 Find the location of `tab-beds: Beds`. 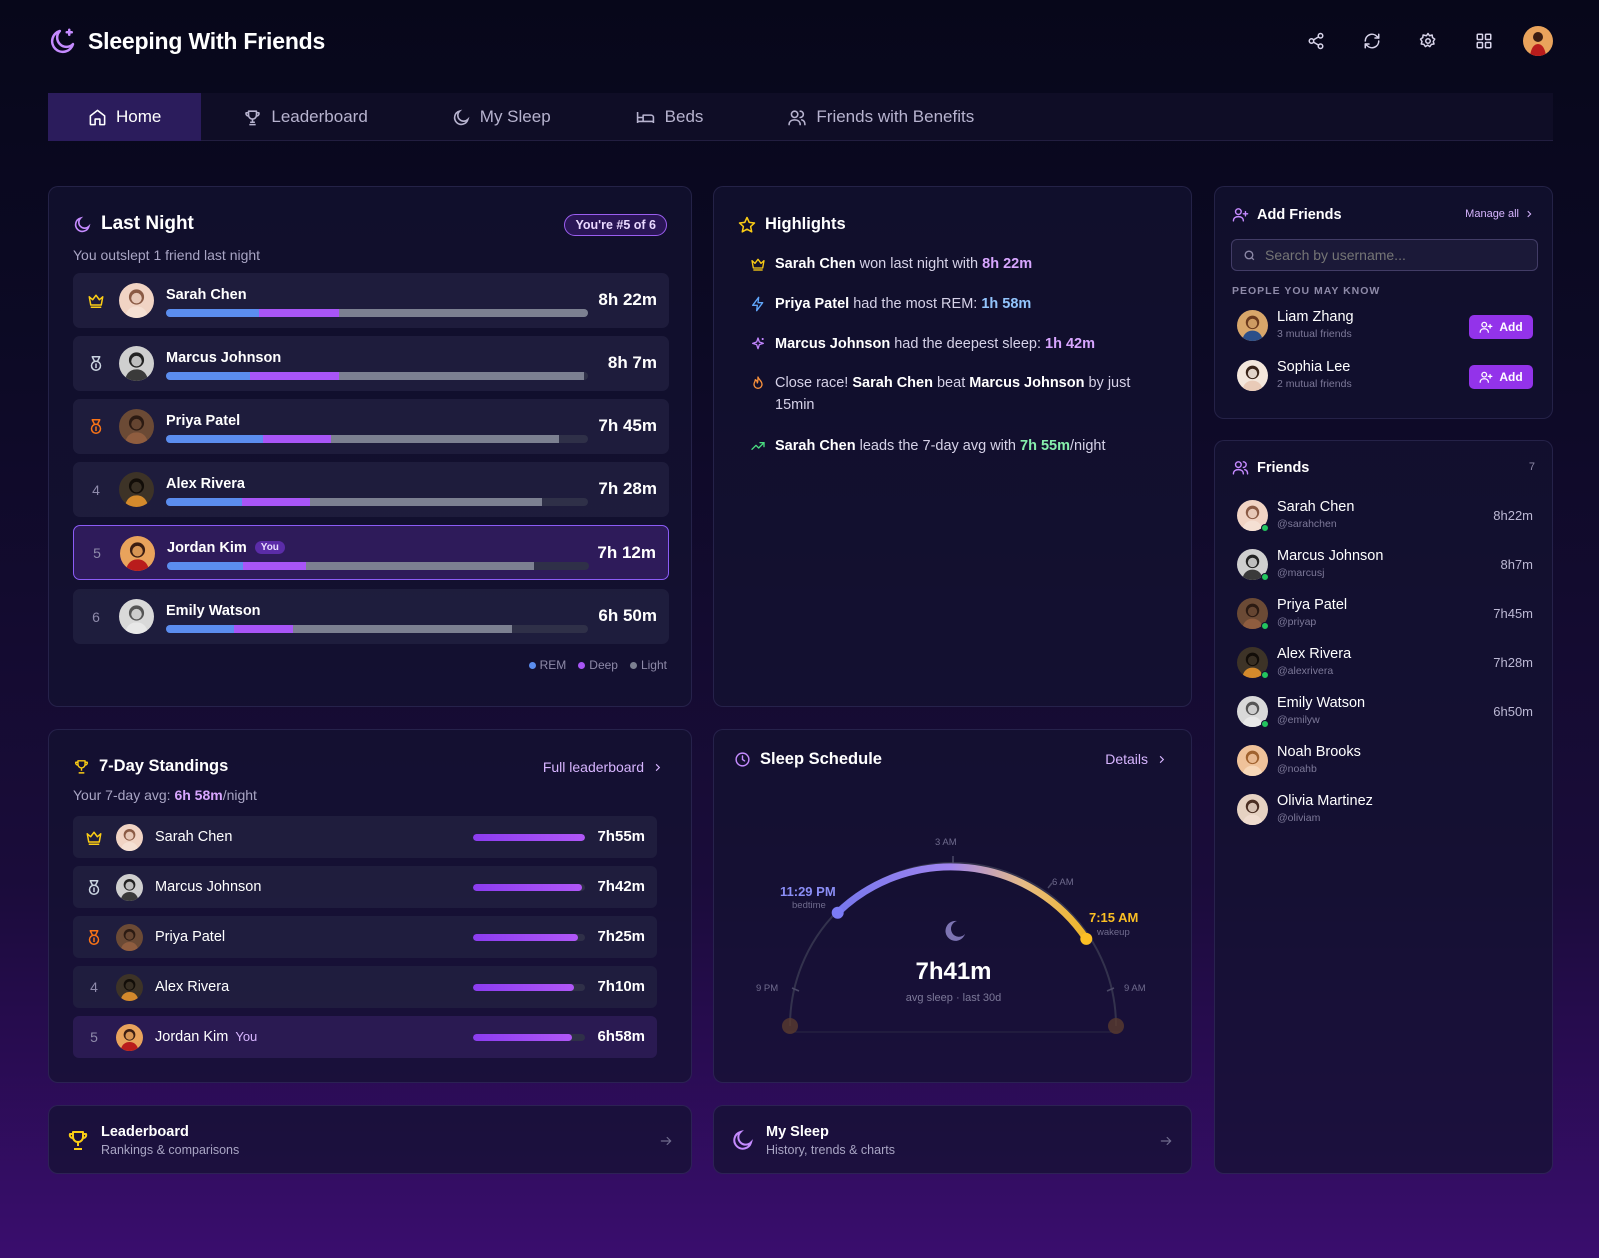

tab-beds: Beds is located at coordinates (669, 117).